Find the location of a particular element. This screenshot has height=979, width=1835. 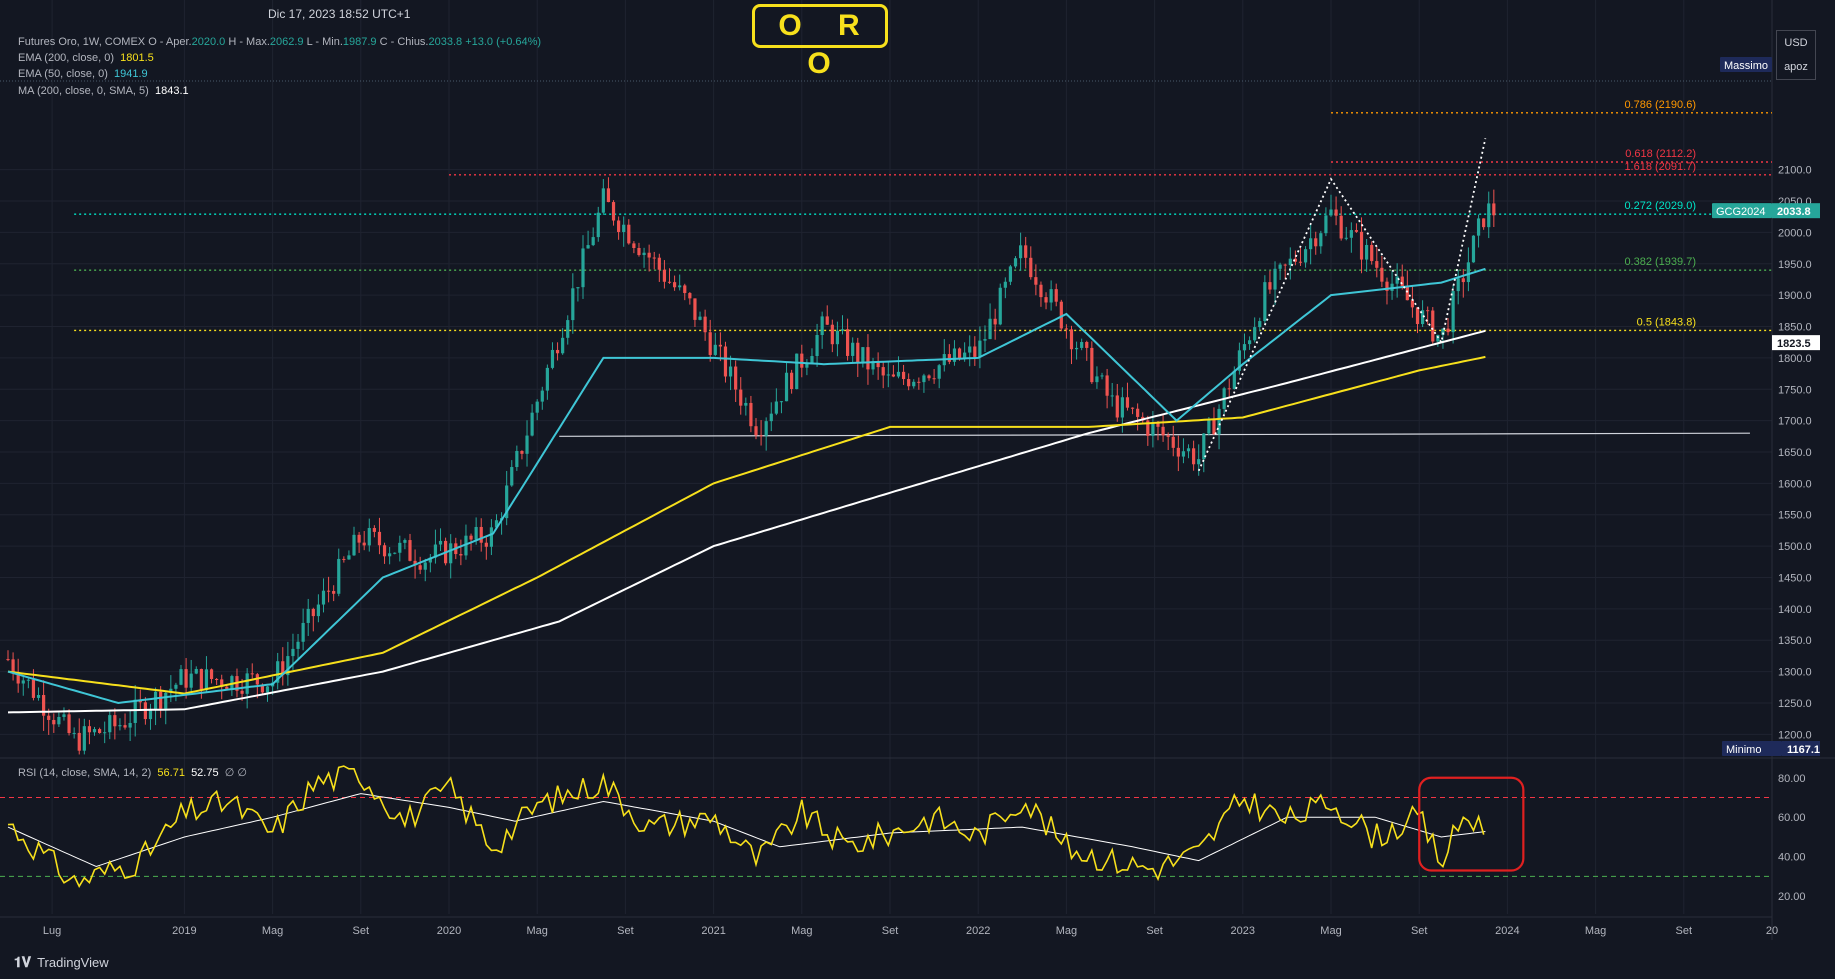

axis-badge: Minimo 1167.1 is located at coordinates (1771, 748).